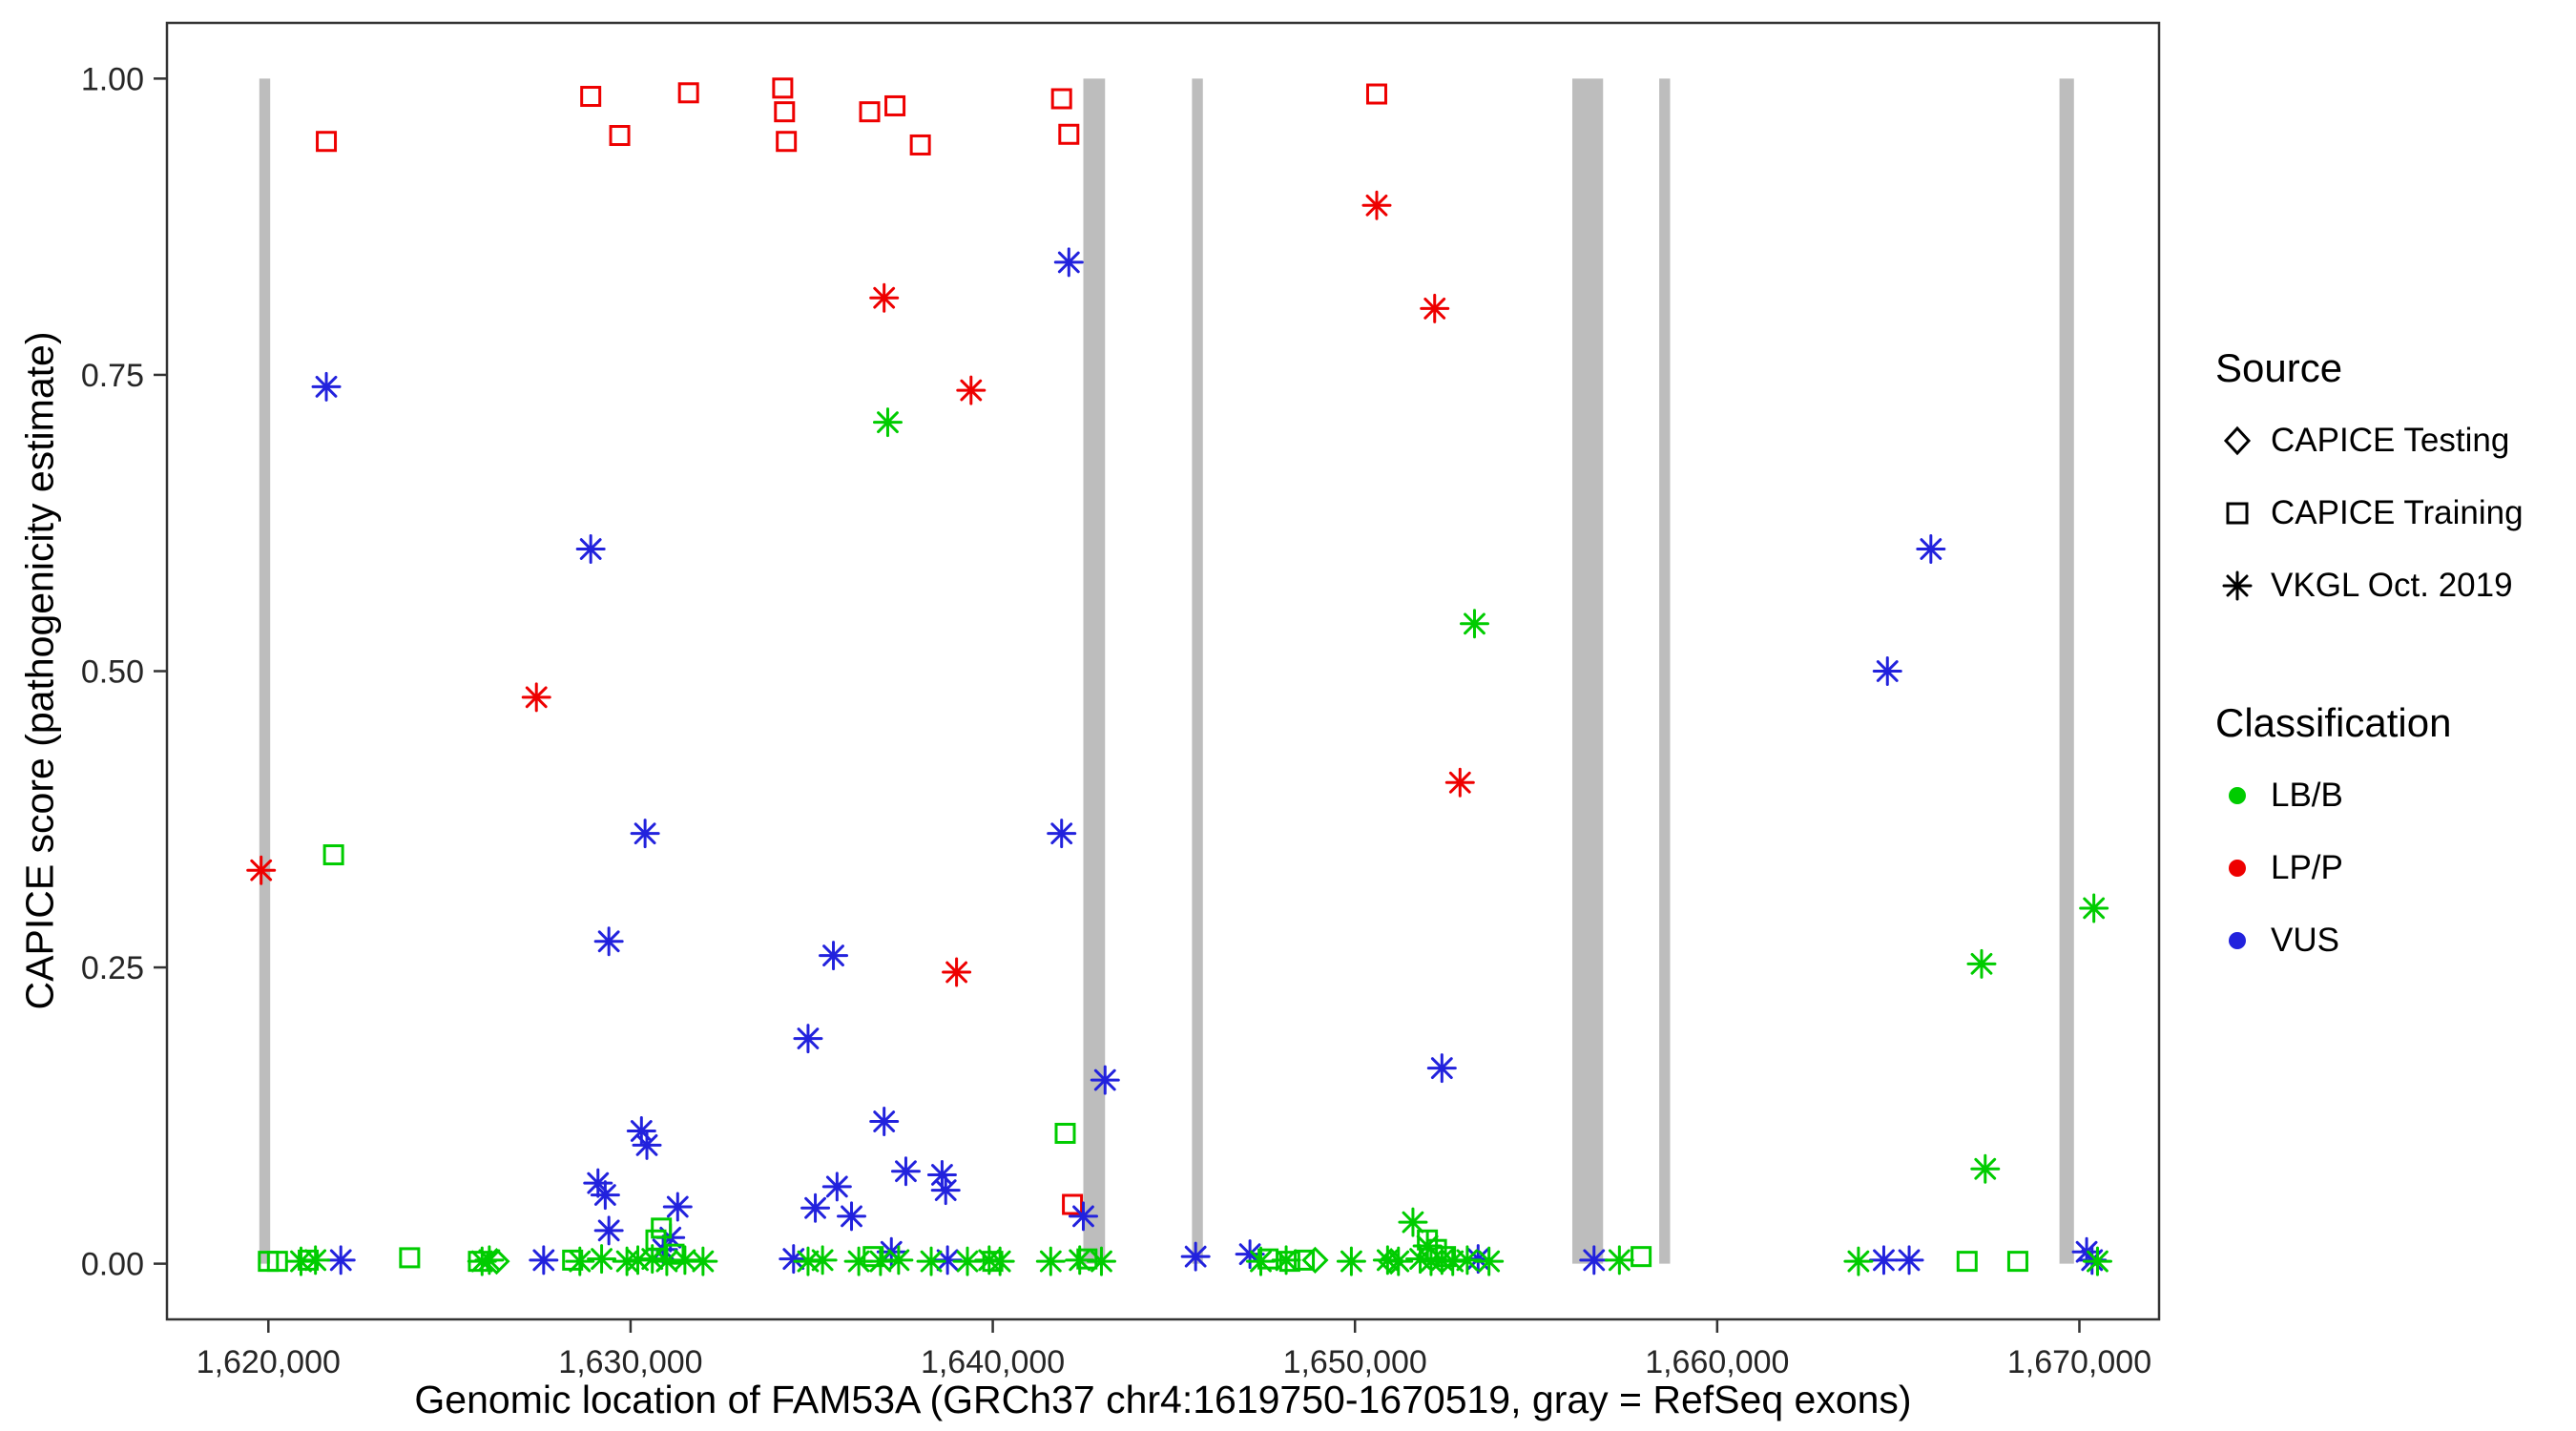  I want to click on diamond-icon, so click(2237, 440).